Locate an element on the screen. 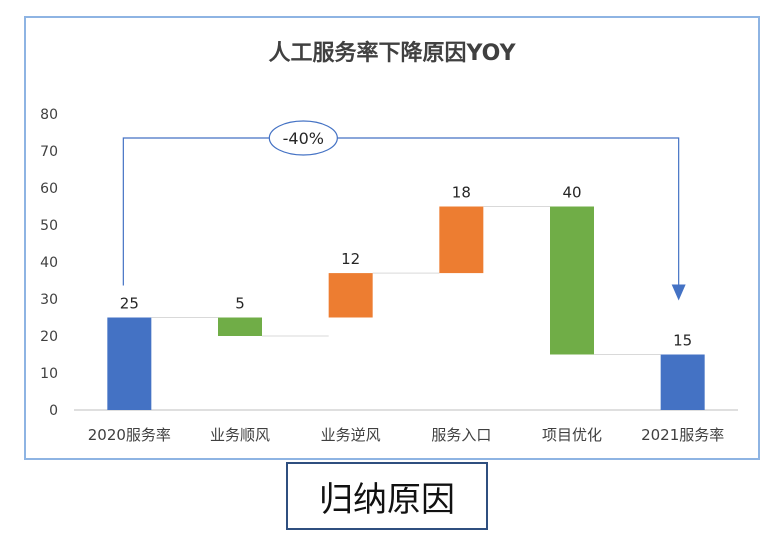 The width and height of the screenshot is (784, 536). data-label: 40 is located at coordinates (571, 193).